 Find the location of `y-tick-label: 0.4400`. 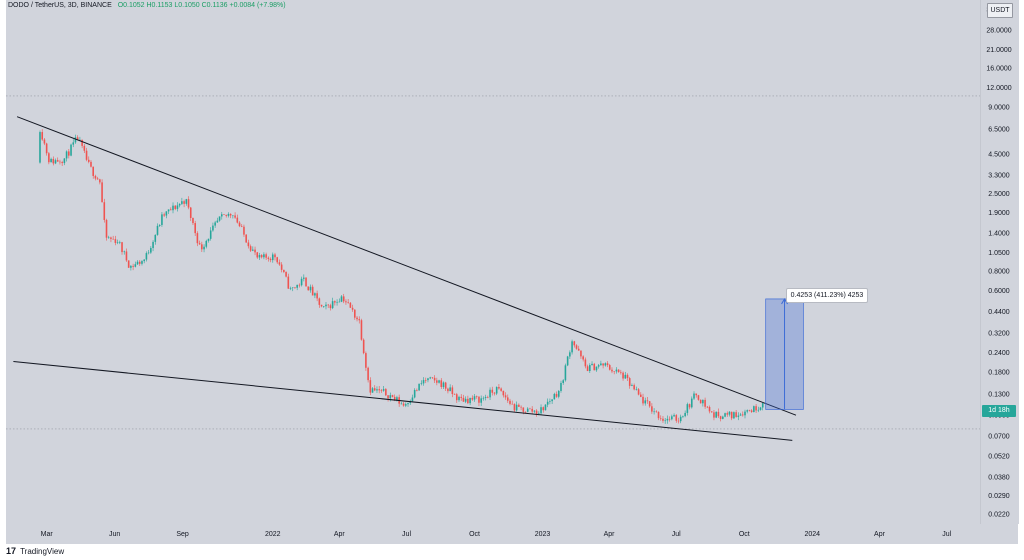

y-tick-label: 0.4400 is located at coordinates (999, 312).